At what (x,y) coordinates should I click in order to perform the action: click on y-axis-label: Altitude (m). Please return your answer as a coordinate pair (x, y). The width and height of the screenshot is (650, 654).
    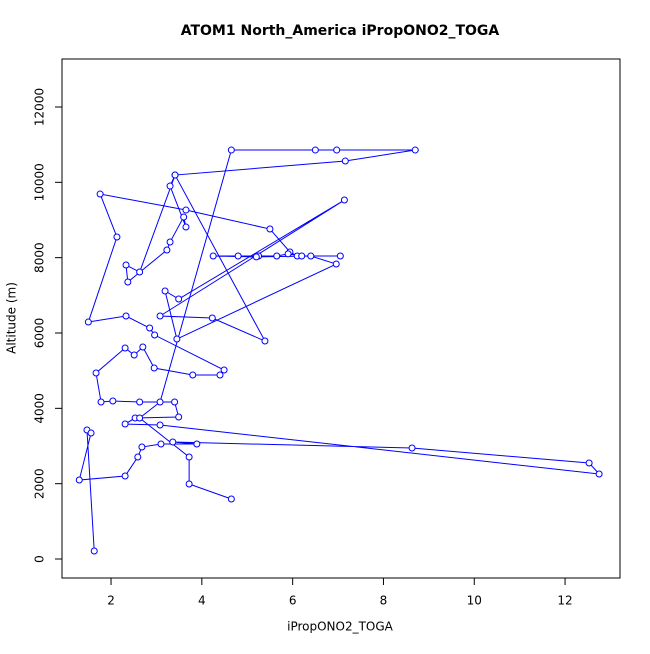
    Looking at the image, I should click on (12, 318).